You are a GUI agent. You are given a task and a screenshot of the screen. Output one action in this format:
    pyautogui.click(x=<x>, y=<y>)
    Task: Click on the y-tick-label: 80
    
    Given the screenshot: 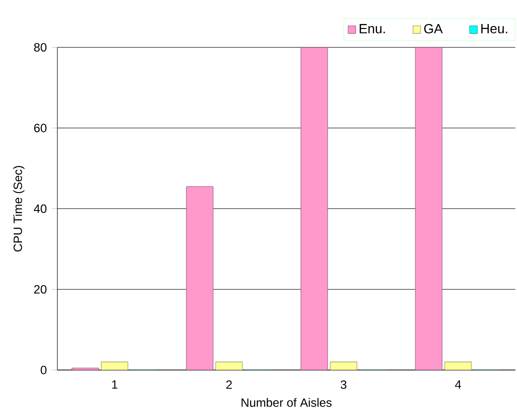 What is the action you would take?
    pyautogui.click(x=40, y=47)
    